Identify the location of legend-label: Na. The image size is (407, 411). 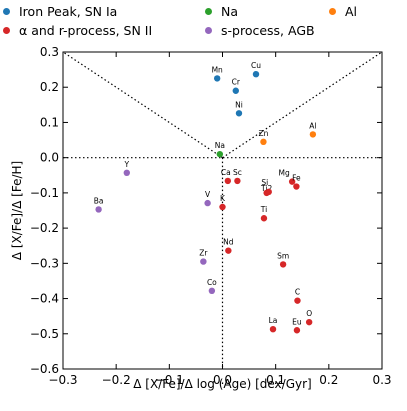
(230, 11).